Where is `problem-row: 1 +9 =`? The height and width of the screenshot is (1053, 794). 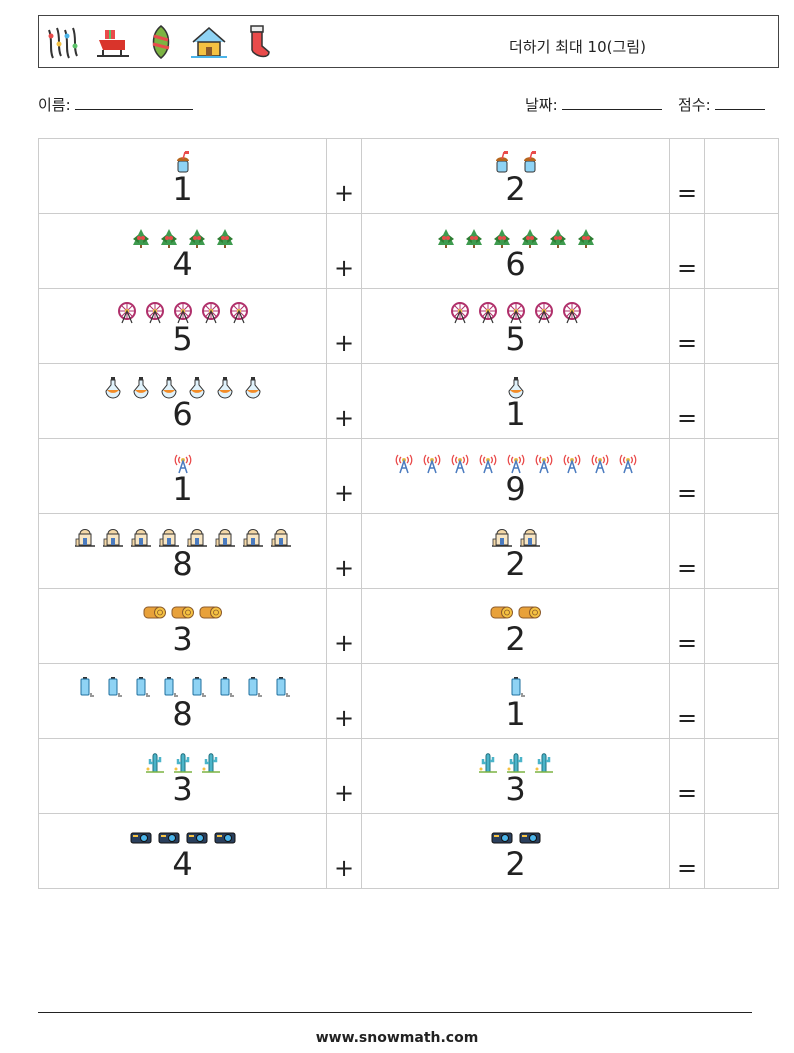
problem-row: 1 +9 = is located at coordinates (408, 476).